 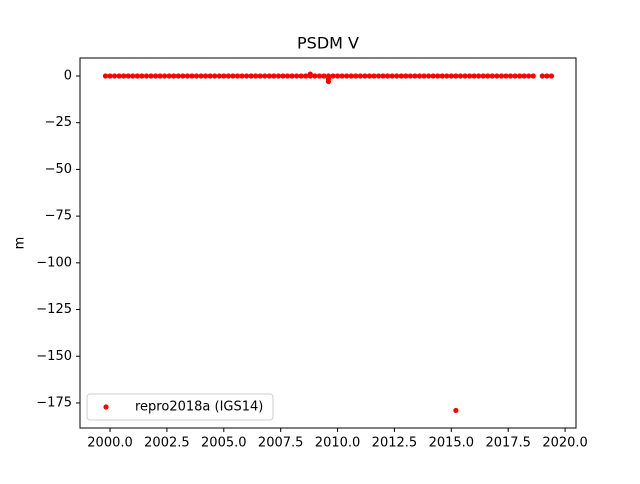 What do you see at coordinates (54, 402) in the screenshot?
I see `y-tick-label: −175` at bounding box center [54, 402].